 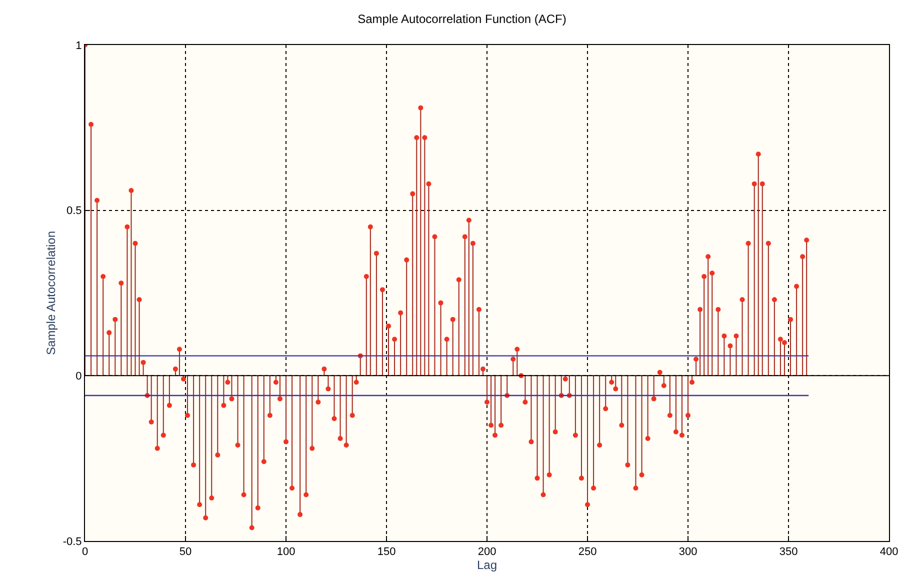 I want to click on y-tick-label: 0.5, so click(x=74, y=211).